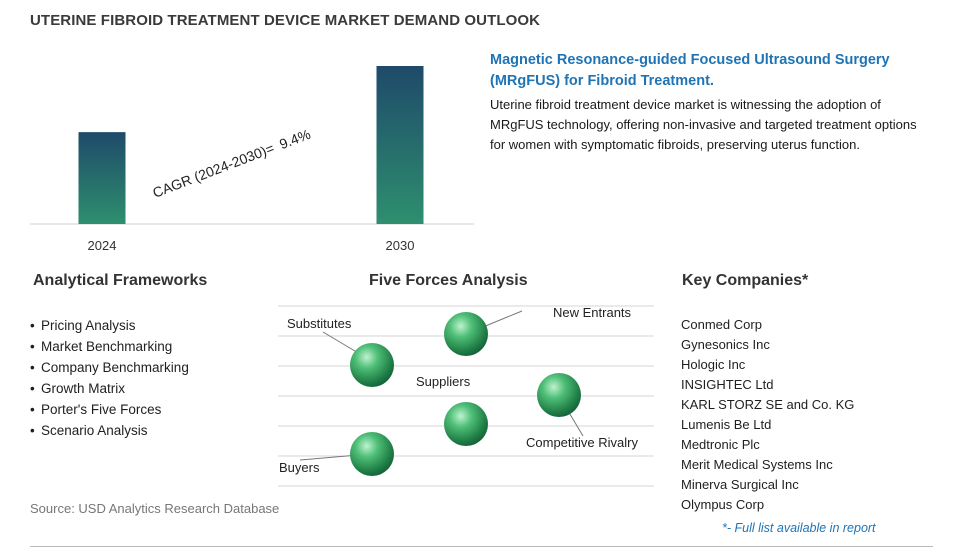 This screenshot has width=958, height=559. What do you see at coordinates (559, 395) in the screenshot?
I see `sphere-competitive-rivalry` at bounding box center [559, 395].